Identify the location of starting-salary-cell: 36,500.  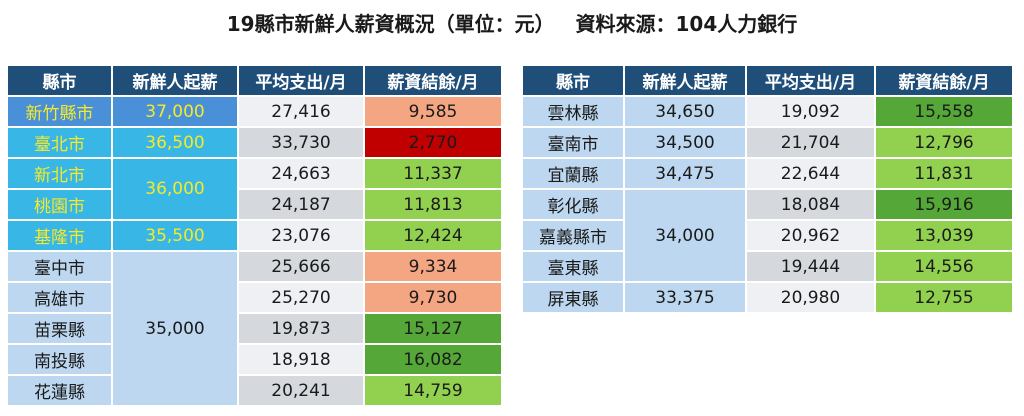
(175, 142).